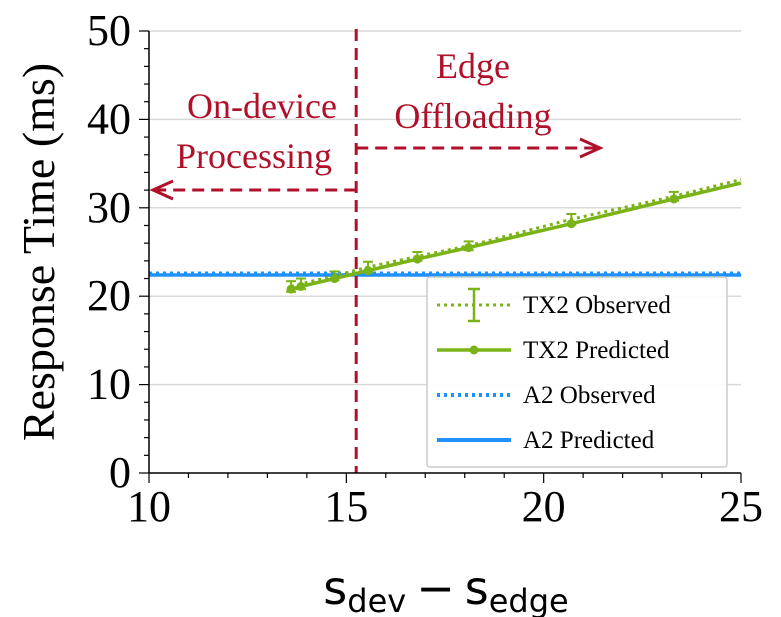 Image resolution: width=781 pixels, height=617 pixels. I want to click on y-tick-label-40: 40, so click(109, 118).